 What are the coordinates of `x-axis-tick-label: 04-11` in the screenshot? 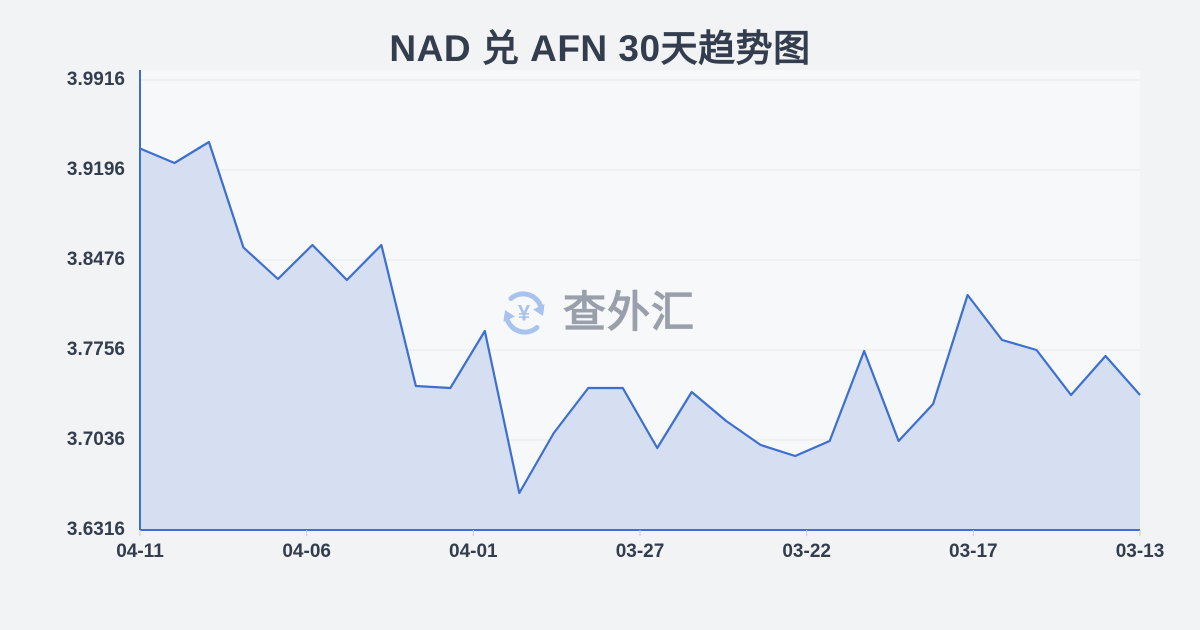 It's located at (140, 551).